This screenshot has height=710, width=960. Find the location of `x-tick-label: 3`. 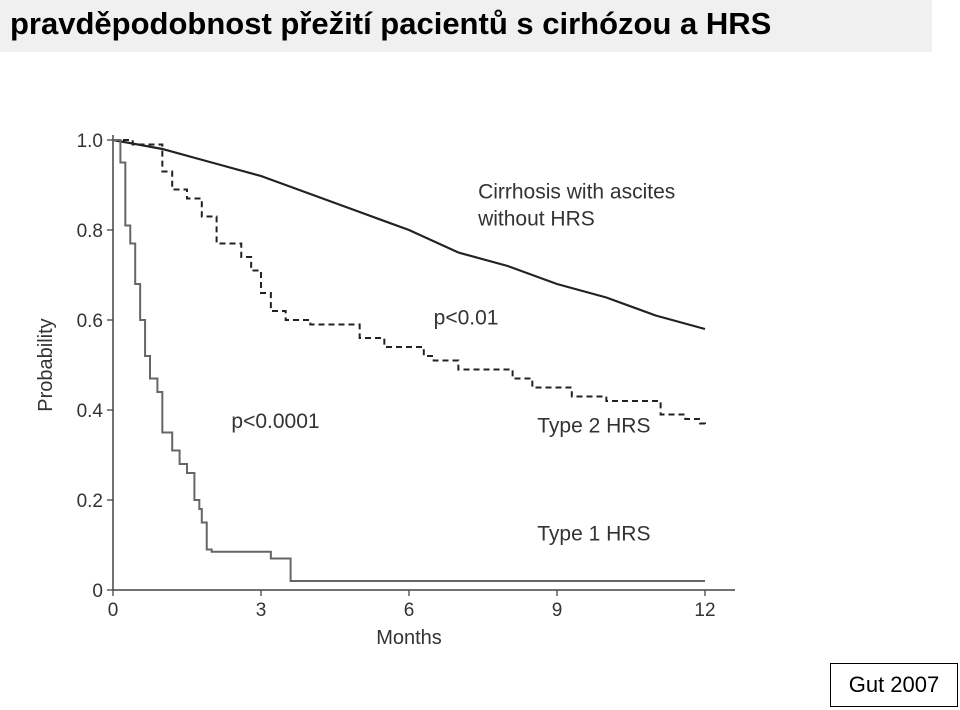

x-tick-label: 3 is located at coordinates (261, 610).